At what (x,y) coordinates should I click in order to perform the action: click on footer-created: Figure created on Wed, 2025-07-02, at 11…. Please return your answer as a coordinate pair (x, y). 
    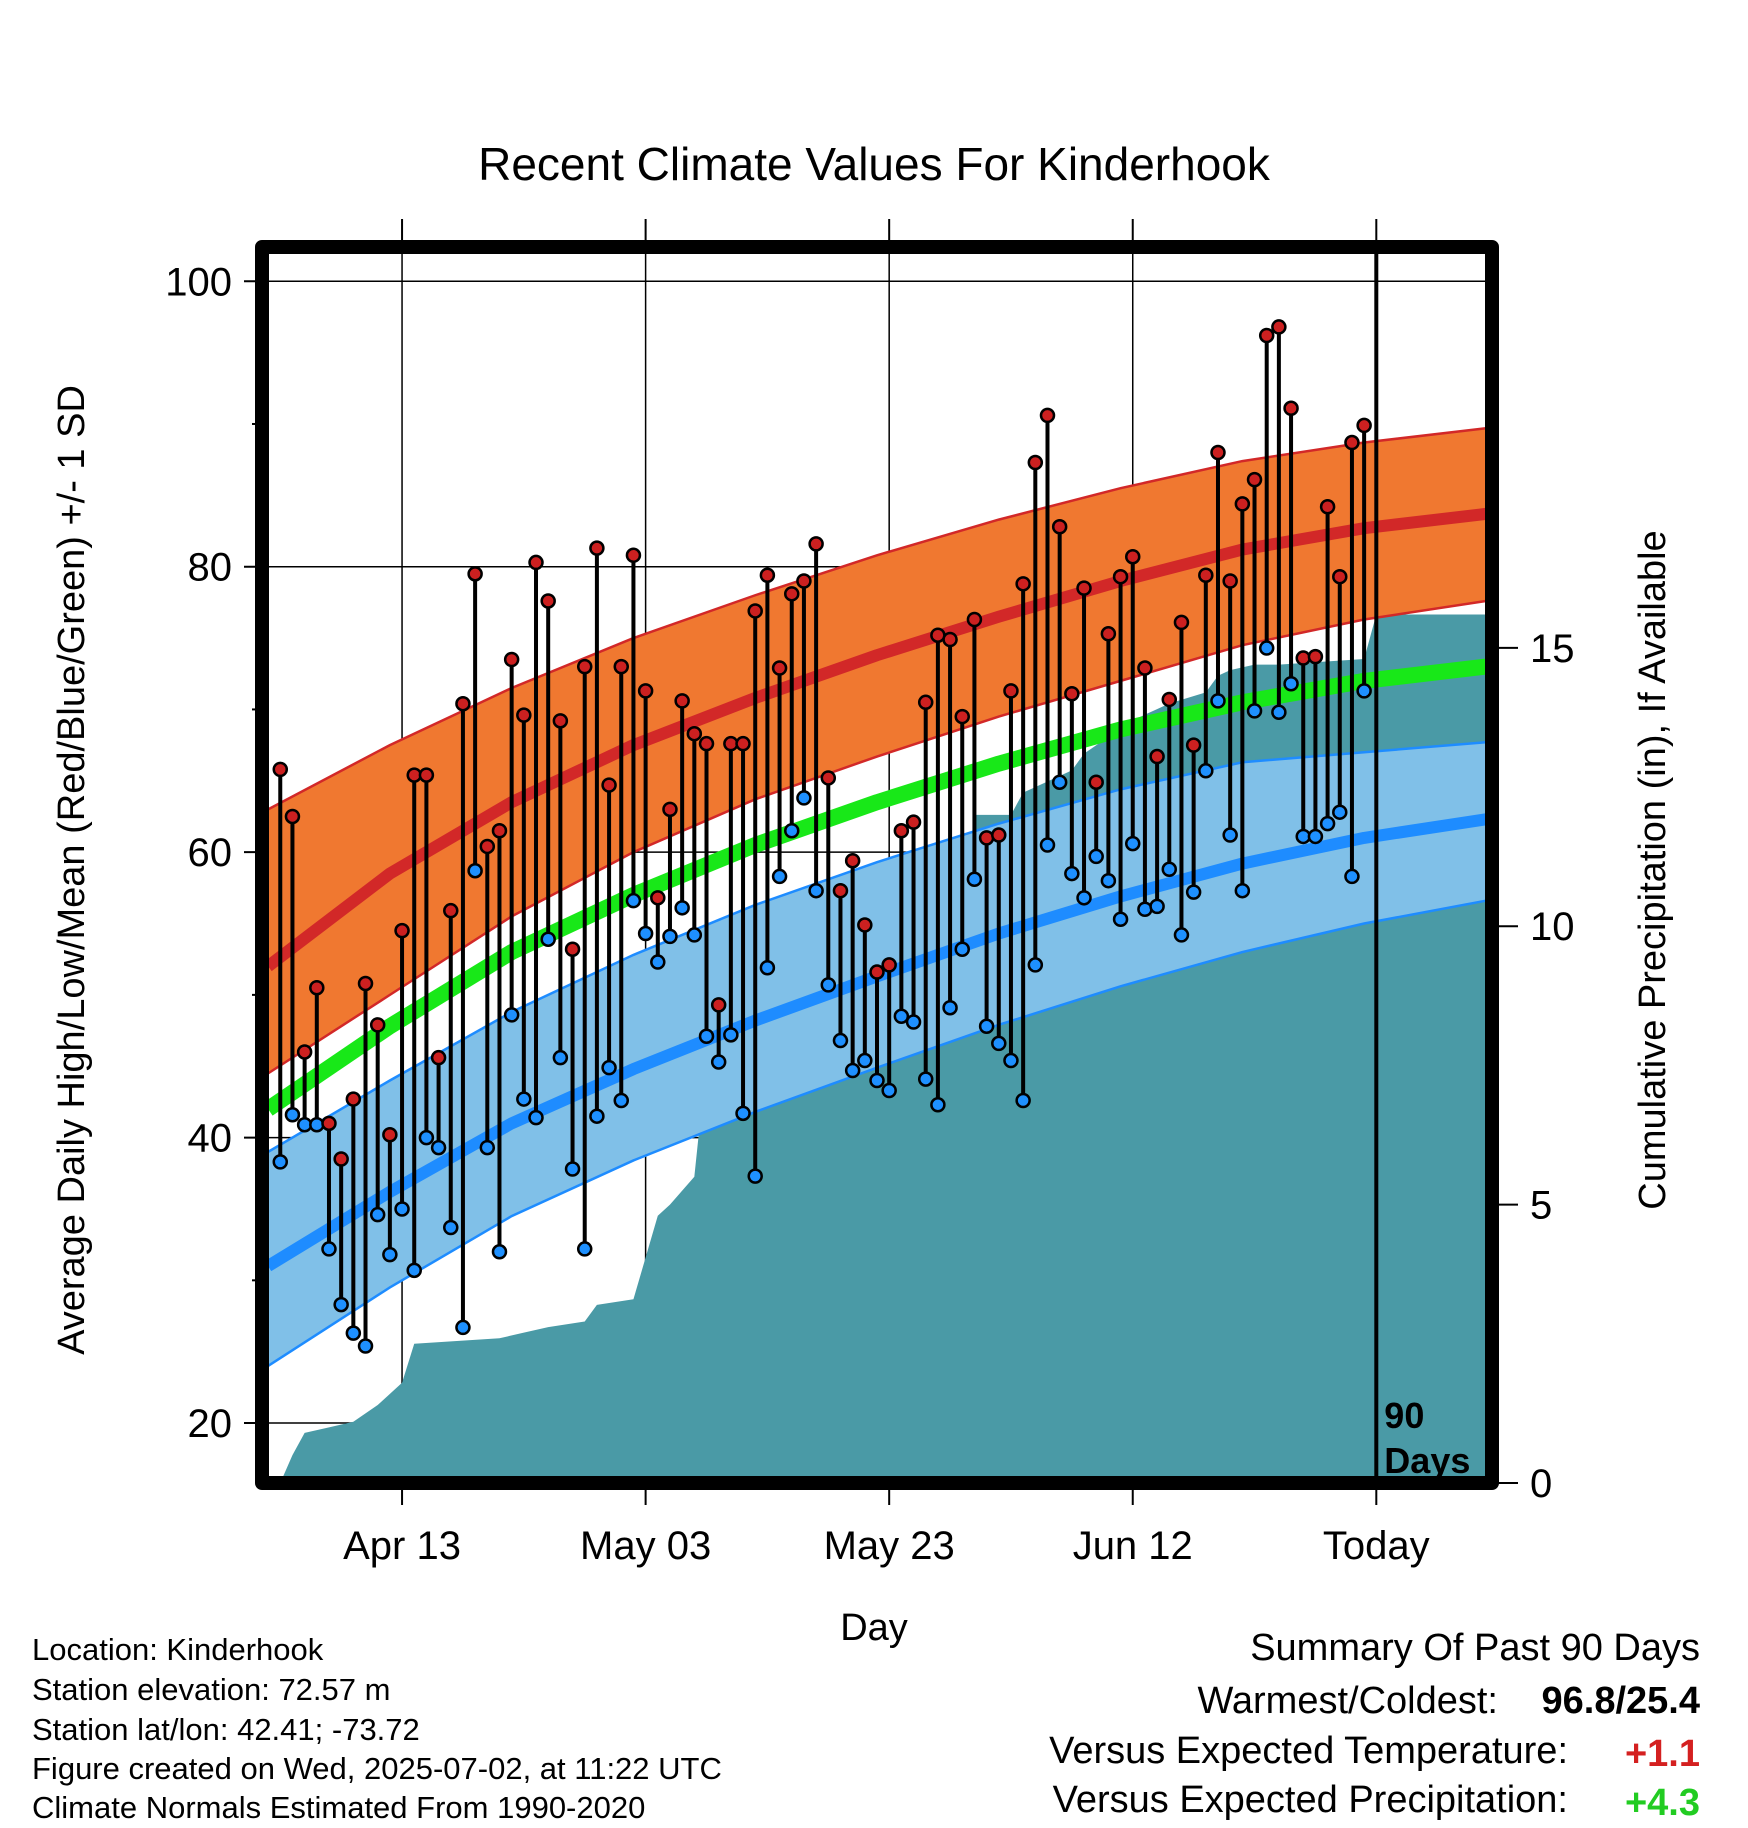
    Looking at the image, I should click on (377, 1768).